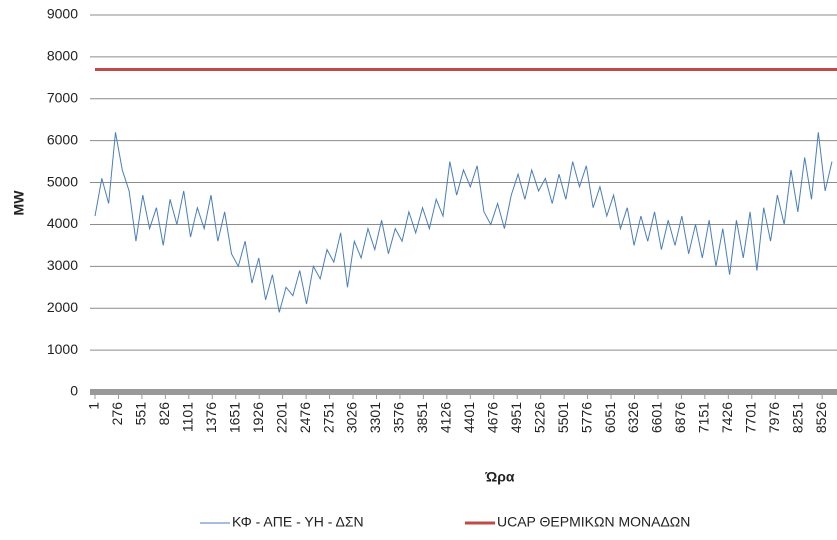  What do you see at coordinates (563, 417) in the screenshot?
I see `x-tick-label: 5501` at bounding box center [563, 417].